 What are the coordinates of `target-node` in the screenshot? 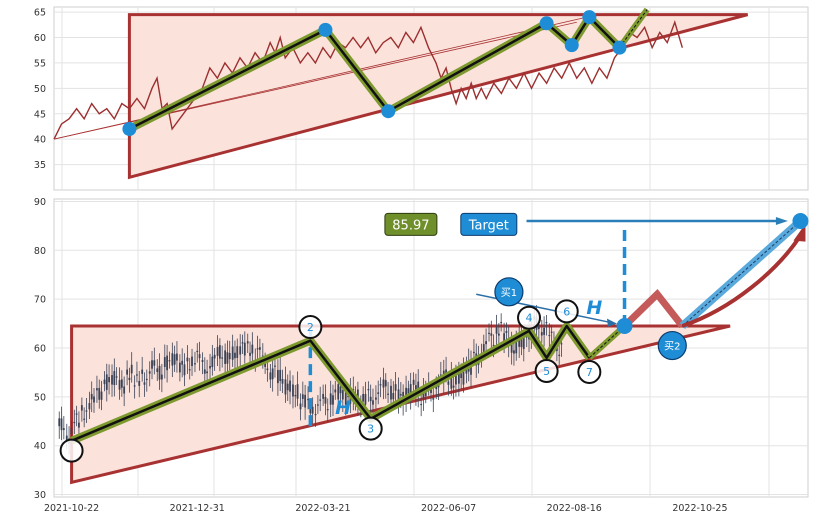 It's located at (800, 220).